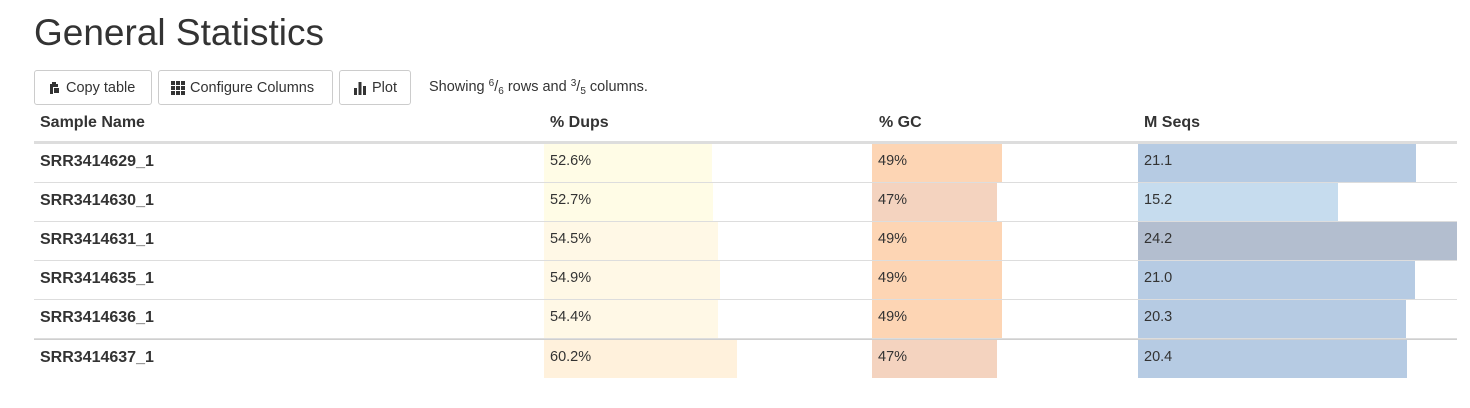 This screenshot has width=1470, height=408. What do you see at coordinates (179, 32) in the screenshot?
I see `page-title: General Statistics` at bounding box center [179, 32].